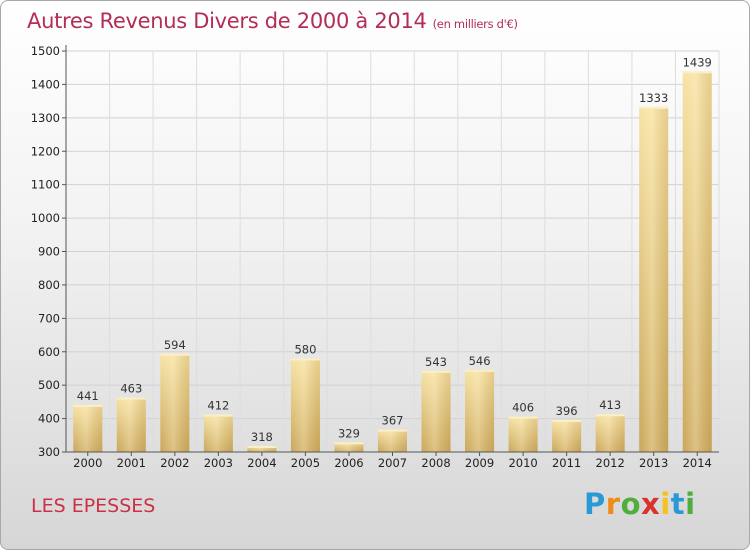 The image size is (750, 550). Describe the element at coordinates (479, 463) in the screenshot. I see `x-tick-label: 2009` at that location.